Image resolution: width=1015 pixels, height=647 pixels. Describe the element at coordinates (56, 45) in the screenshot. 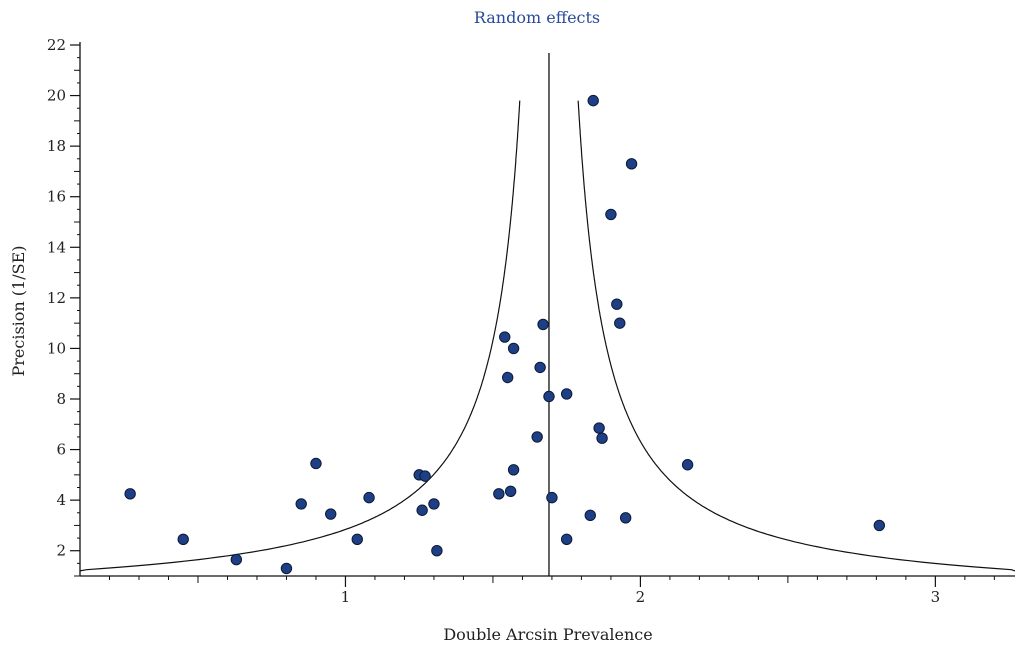

I see `y-tick-label: 22` at that location.